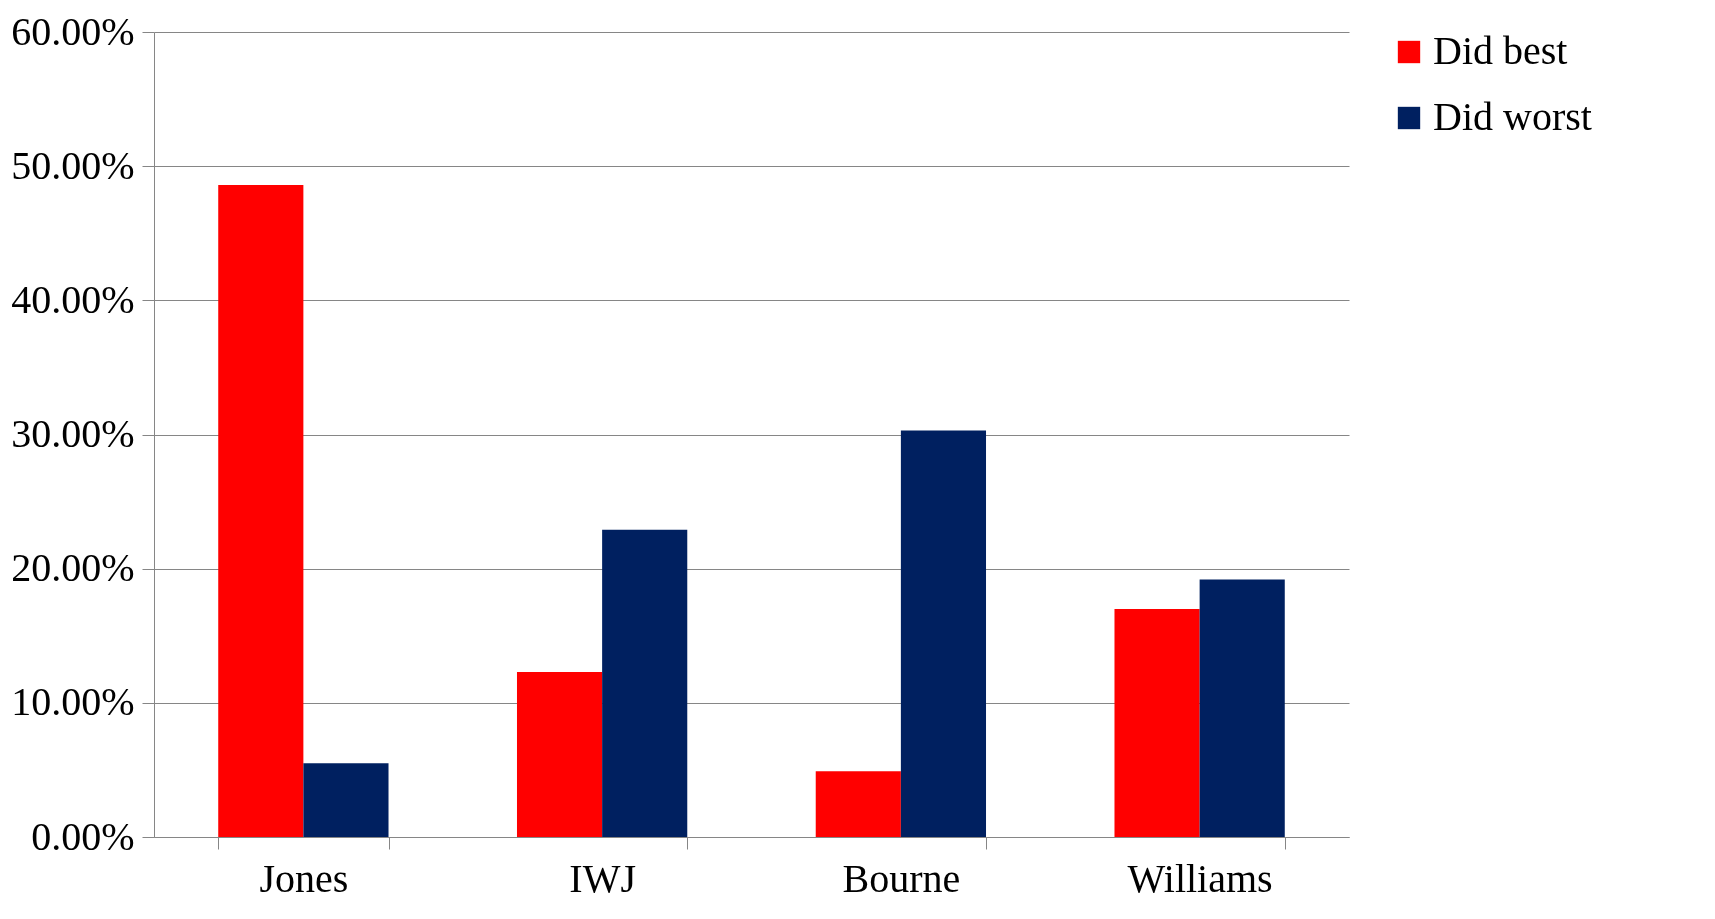 The height and width of the screenshot is (919, 1715). What do you see at coordinates (901, 878) in the screenshot?
I see `x-tick-label: Bourne` at bounding box center [901, 878].